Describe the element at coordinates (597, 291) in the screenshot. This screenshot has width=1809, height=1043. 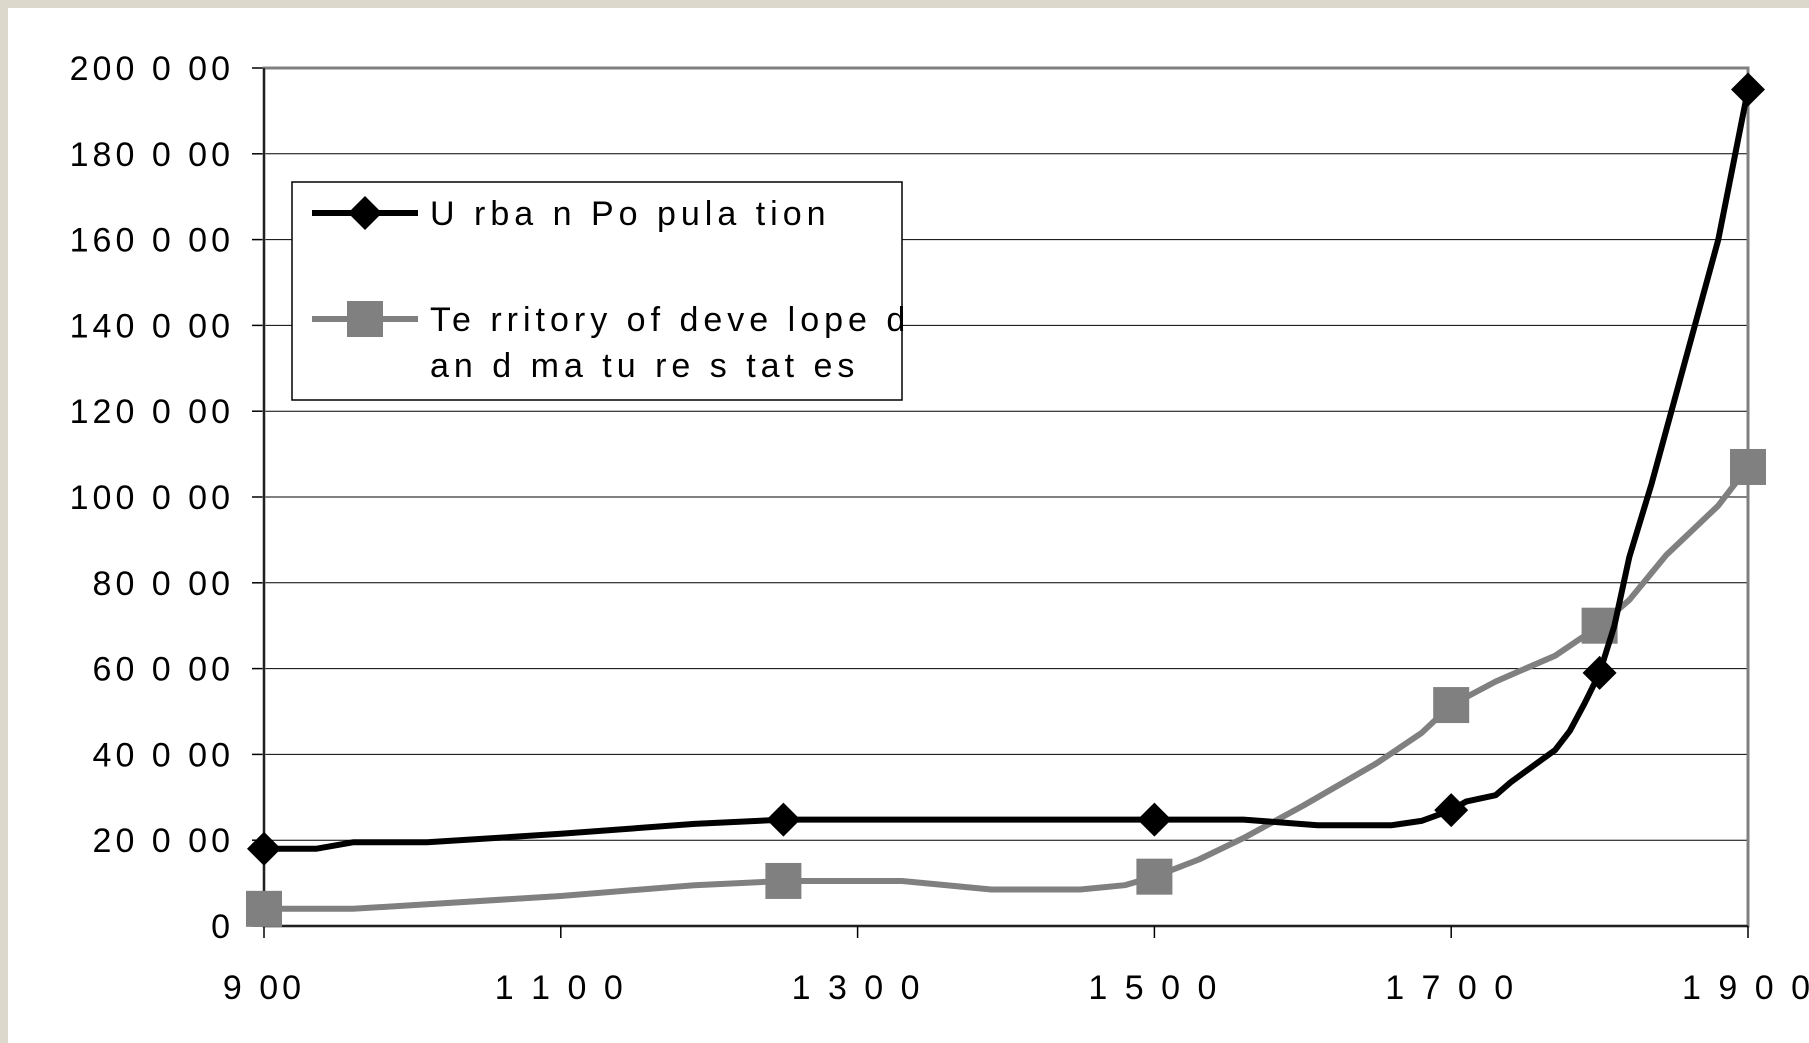
I see `legend-box` at that location.